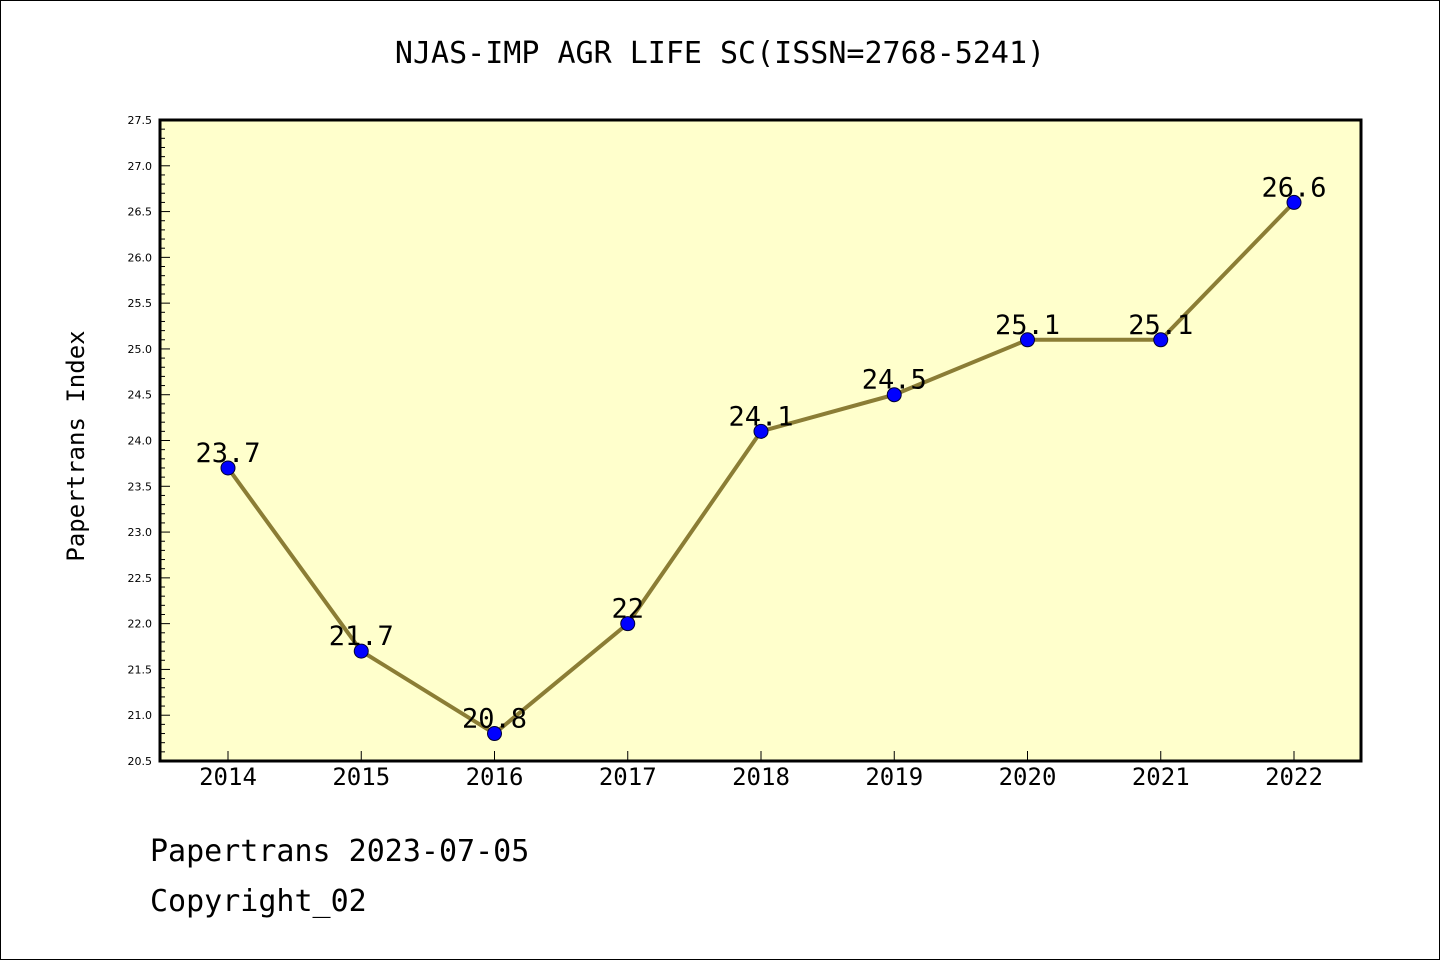  Describe the element at coordinates (140, 624) in the screenshot. I see `y-tick-label: 22.0` at that location.